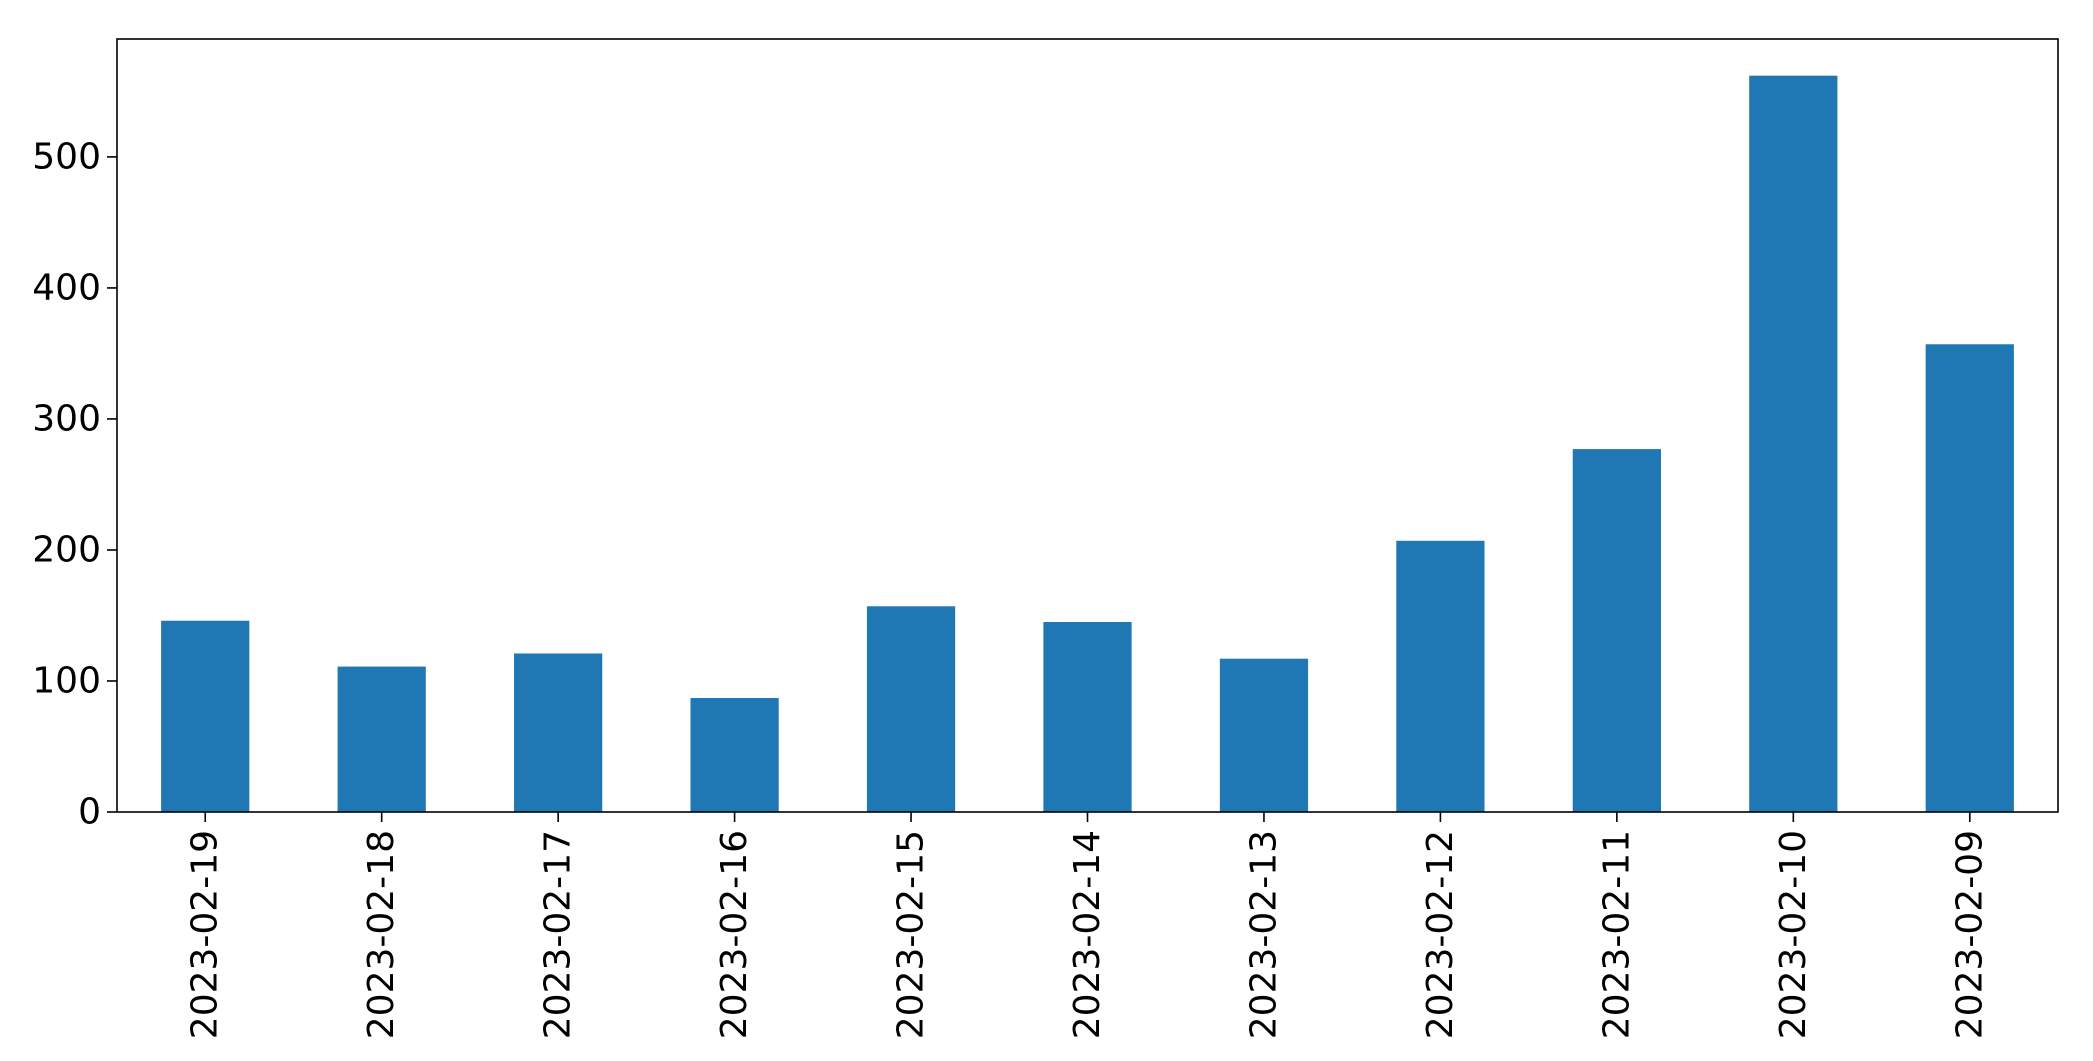 Image resolution: width=2093 pixels, height=1061 pixels. I want to click on y-tick-label: 300, so click(66, 418).